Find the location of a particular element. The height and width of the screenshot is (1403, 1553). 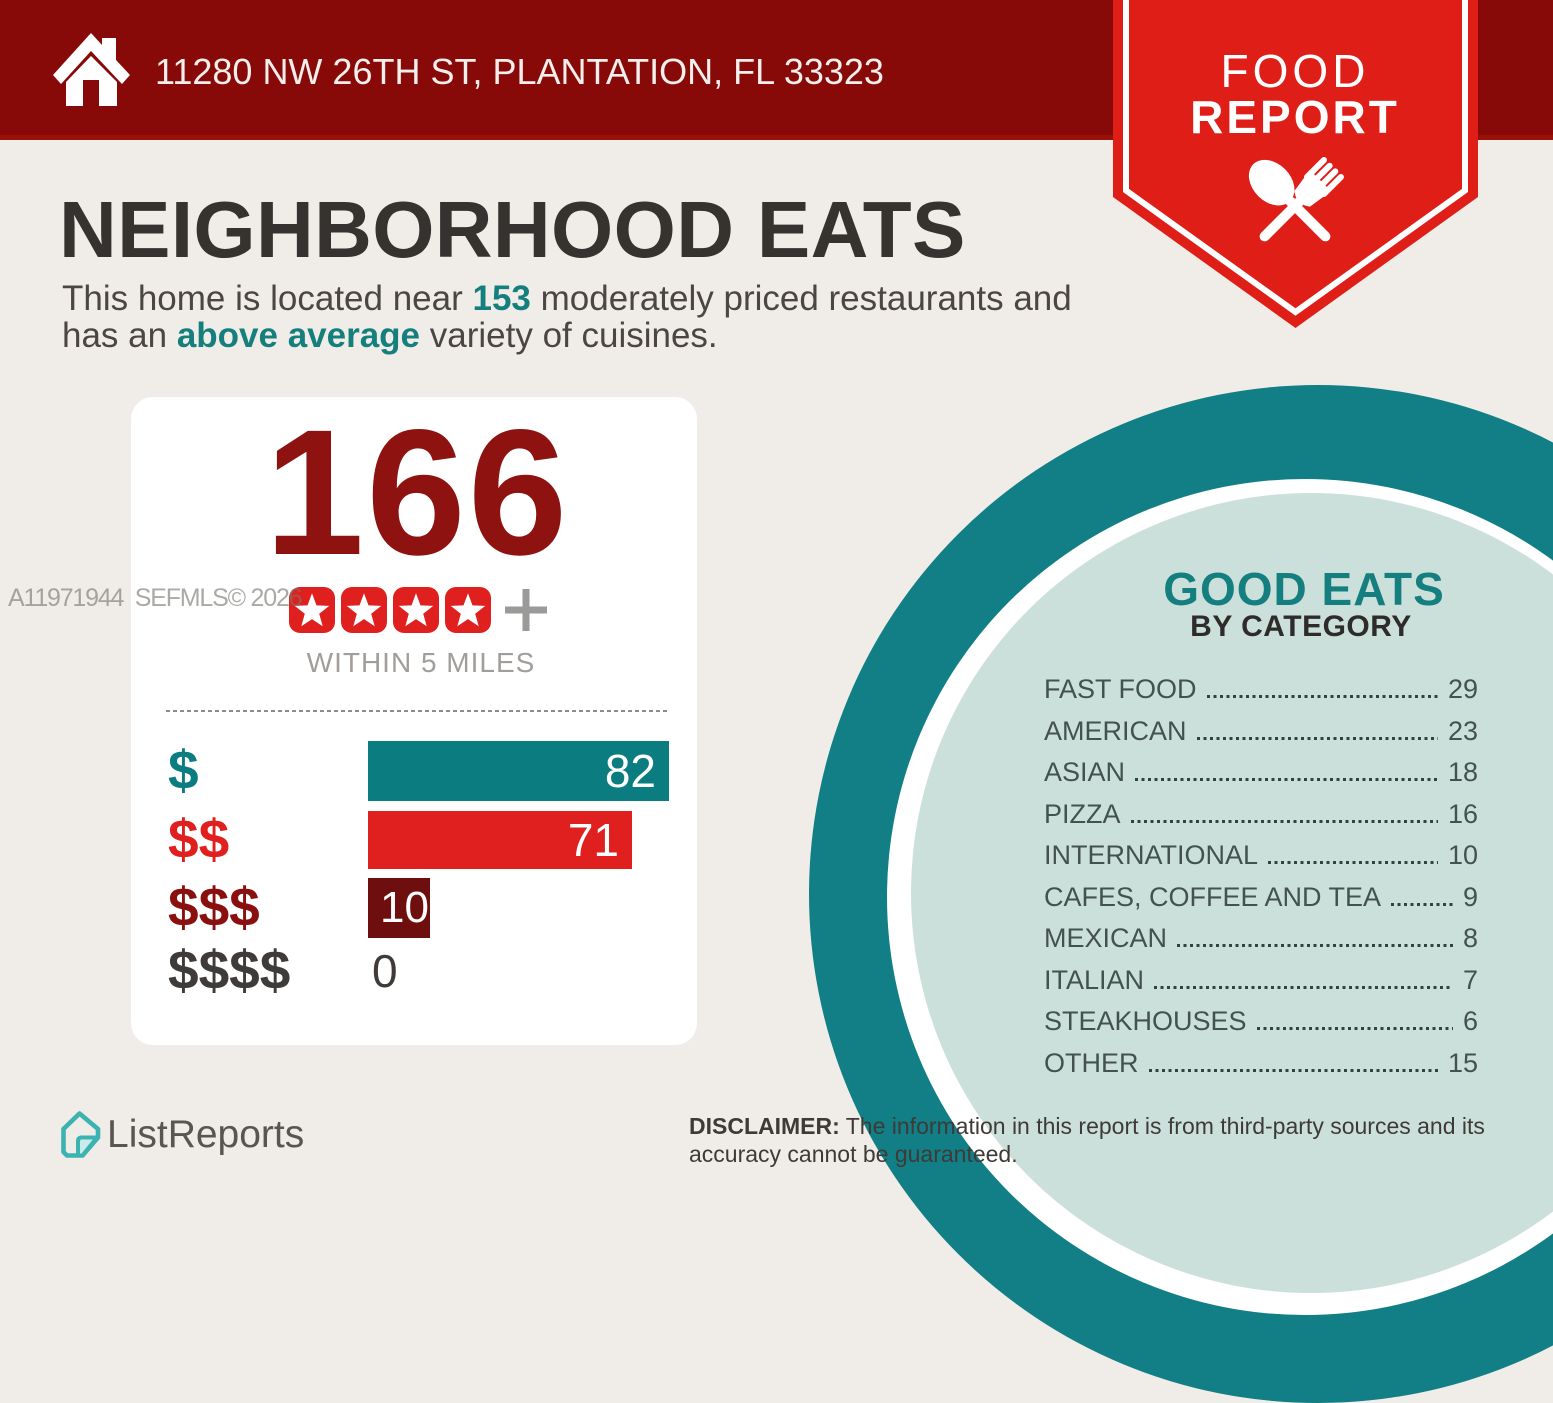

svg-text: FOOD is located at coordinates (1295, 71).